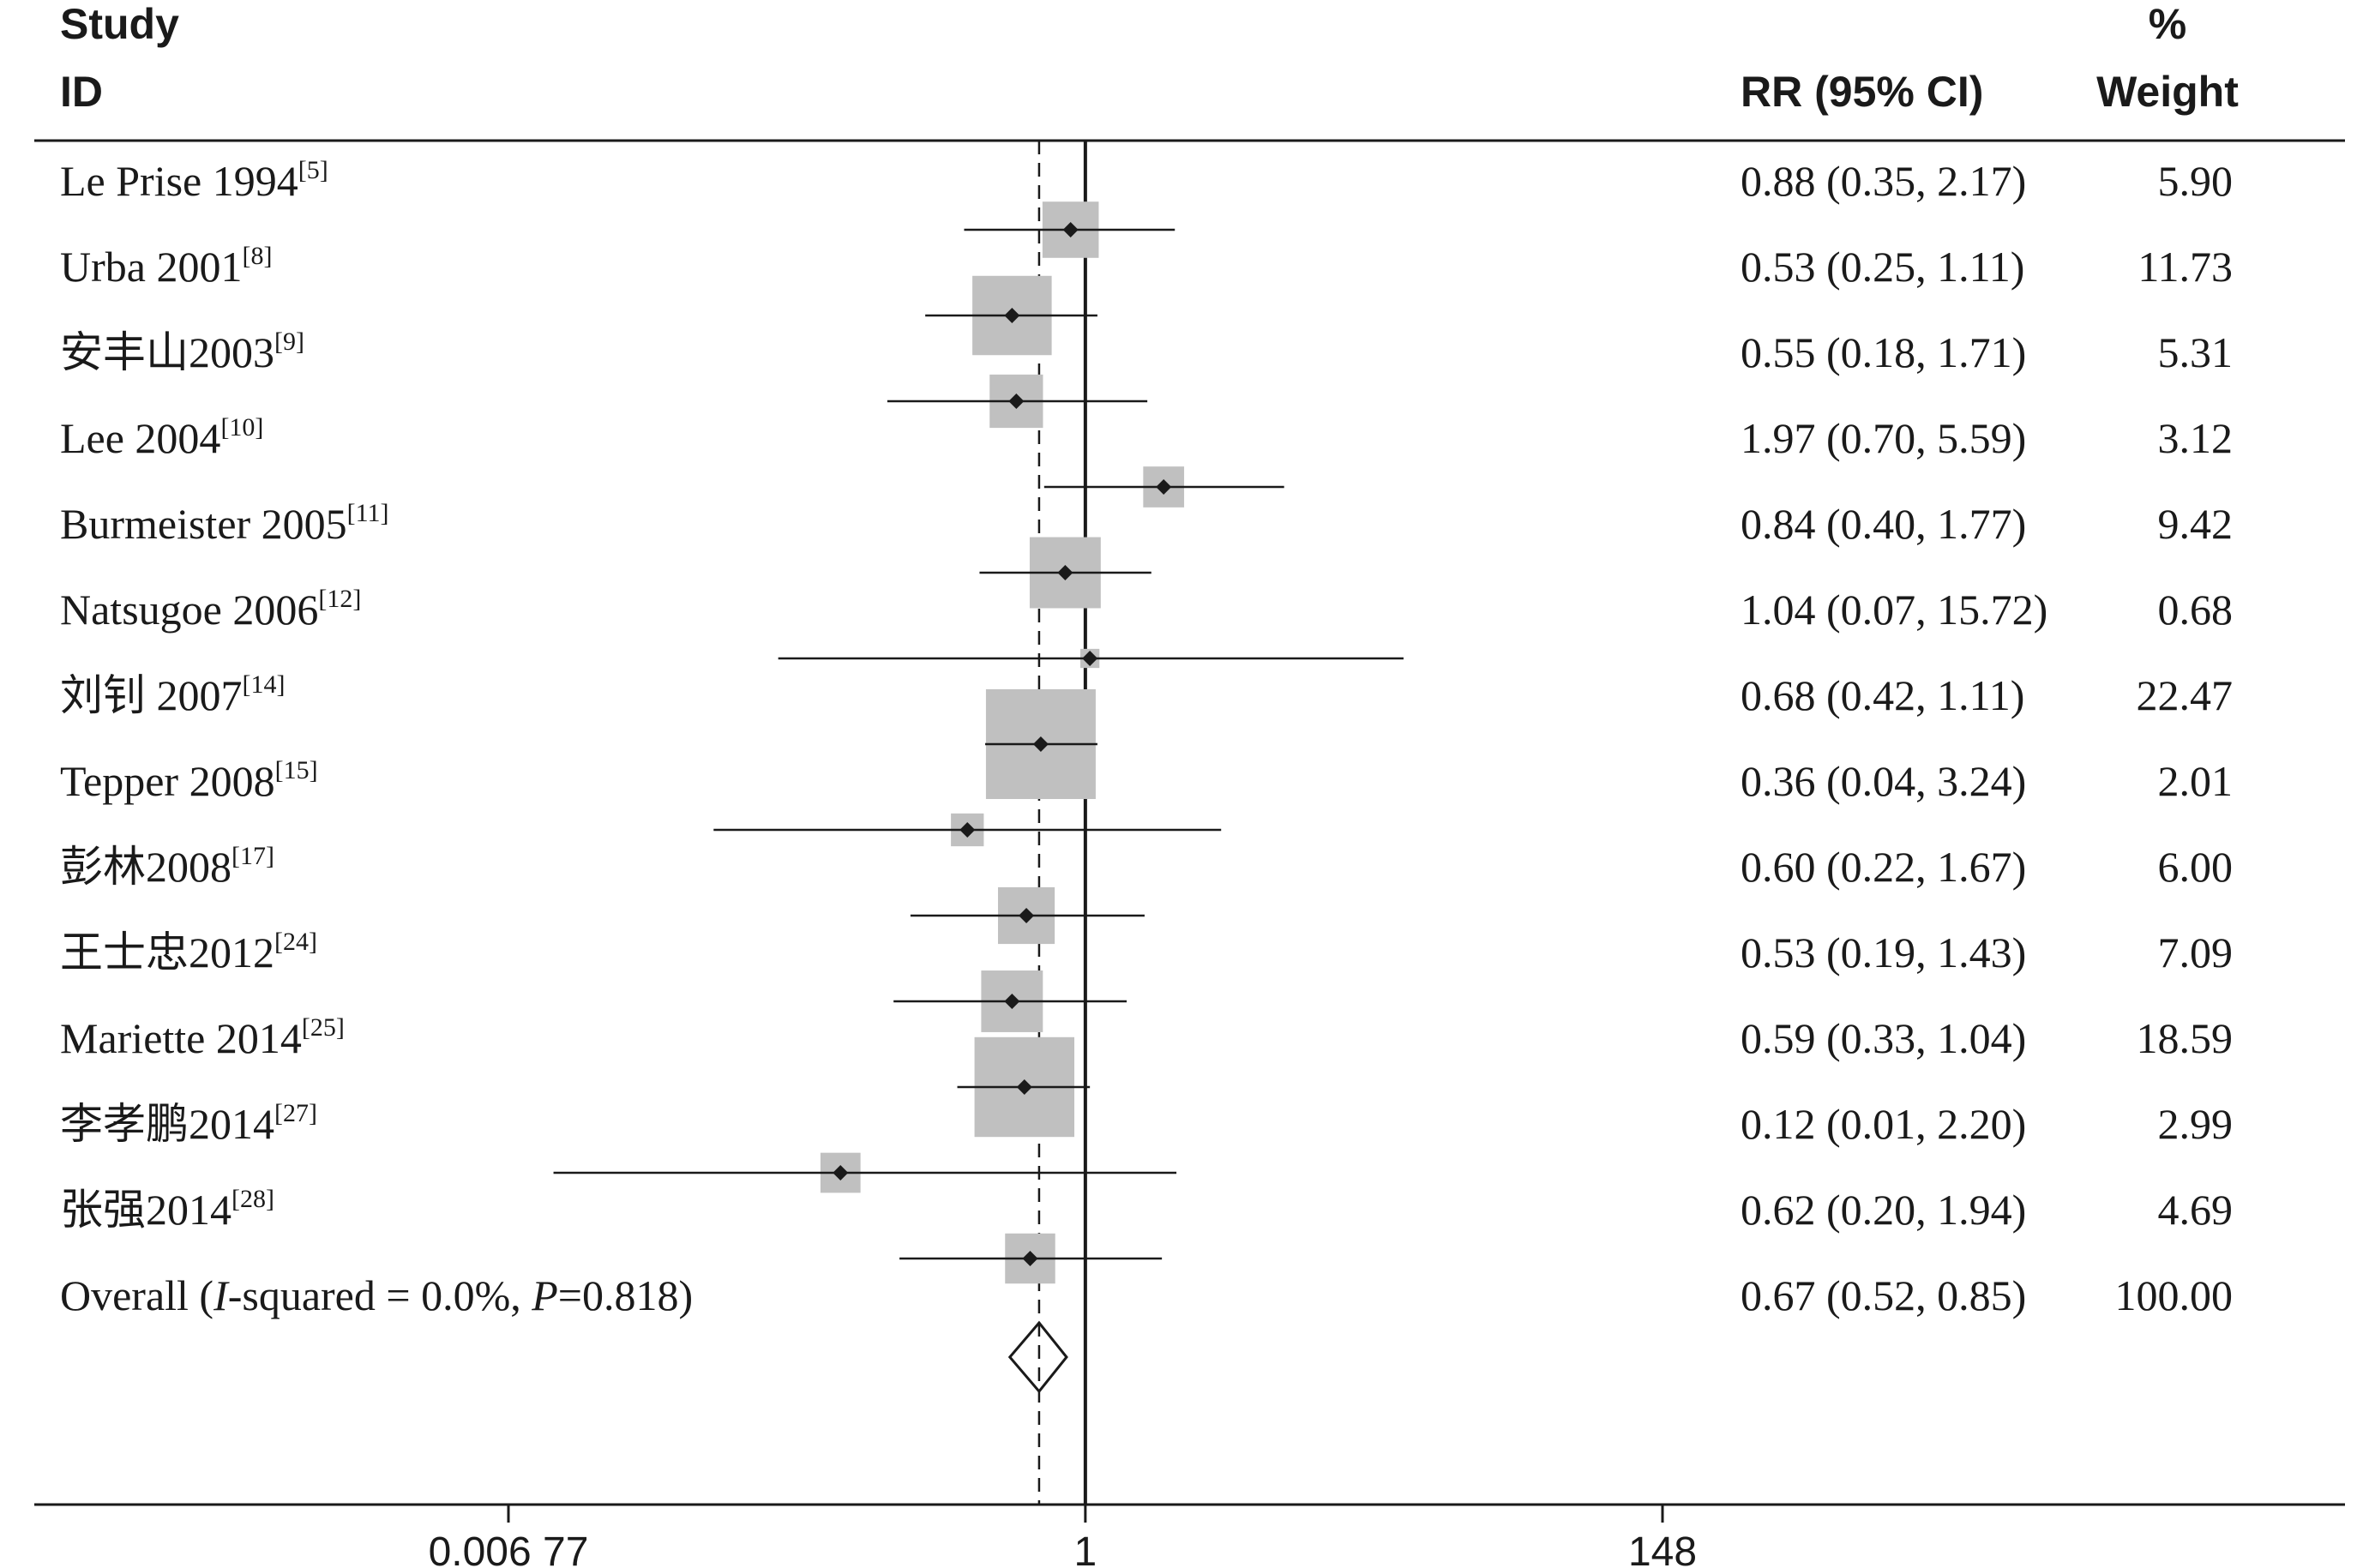  I want to click on ci-text: 0.88 (0.35, 2.17), so click(1883, 181).